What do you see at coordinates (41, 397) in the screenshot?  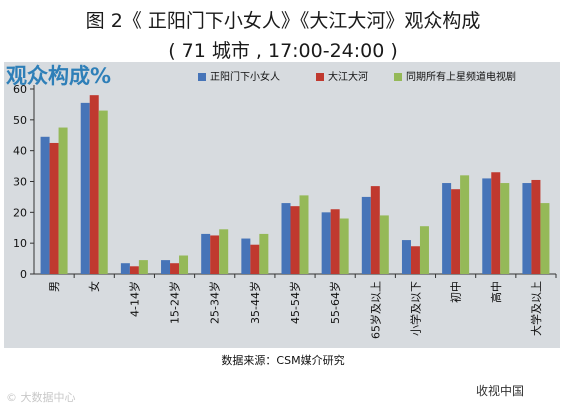 I see `watermark-left: © 大数据中心` at bounding box center [41, 397].